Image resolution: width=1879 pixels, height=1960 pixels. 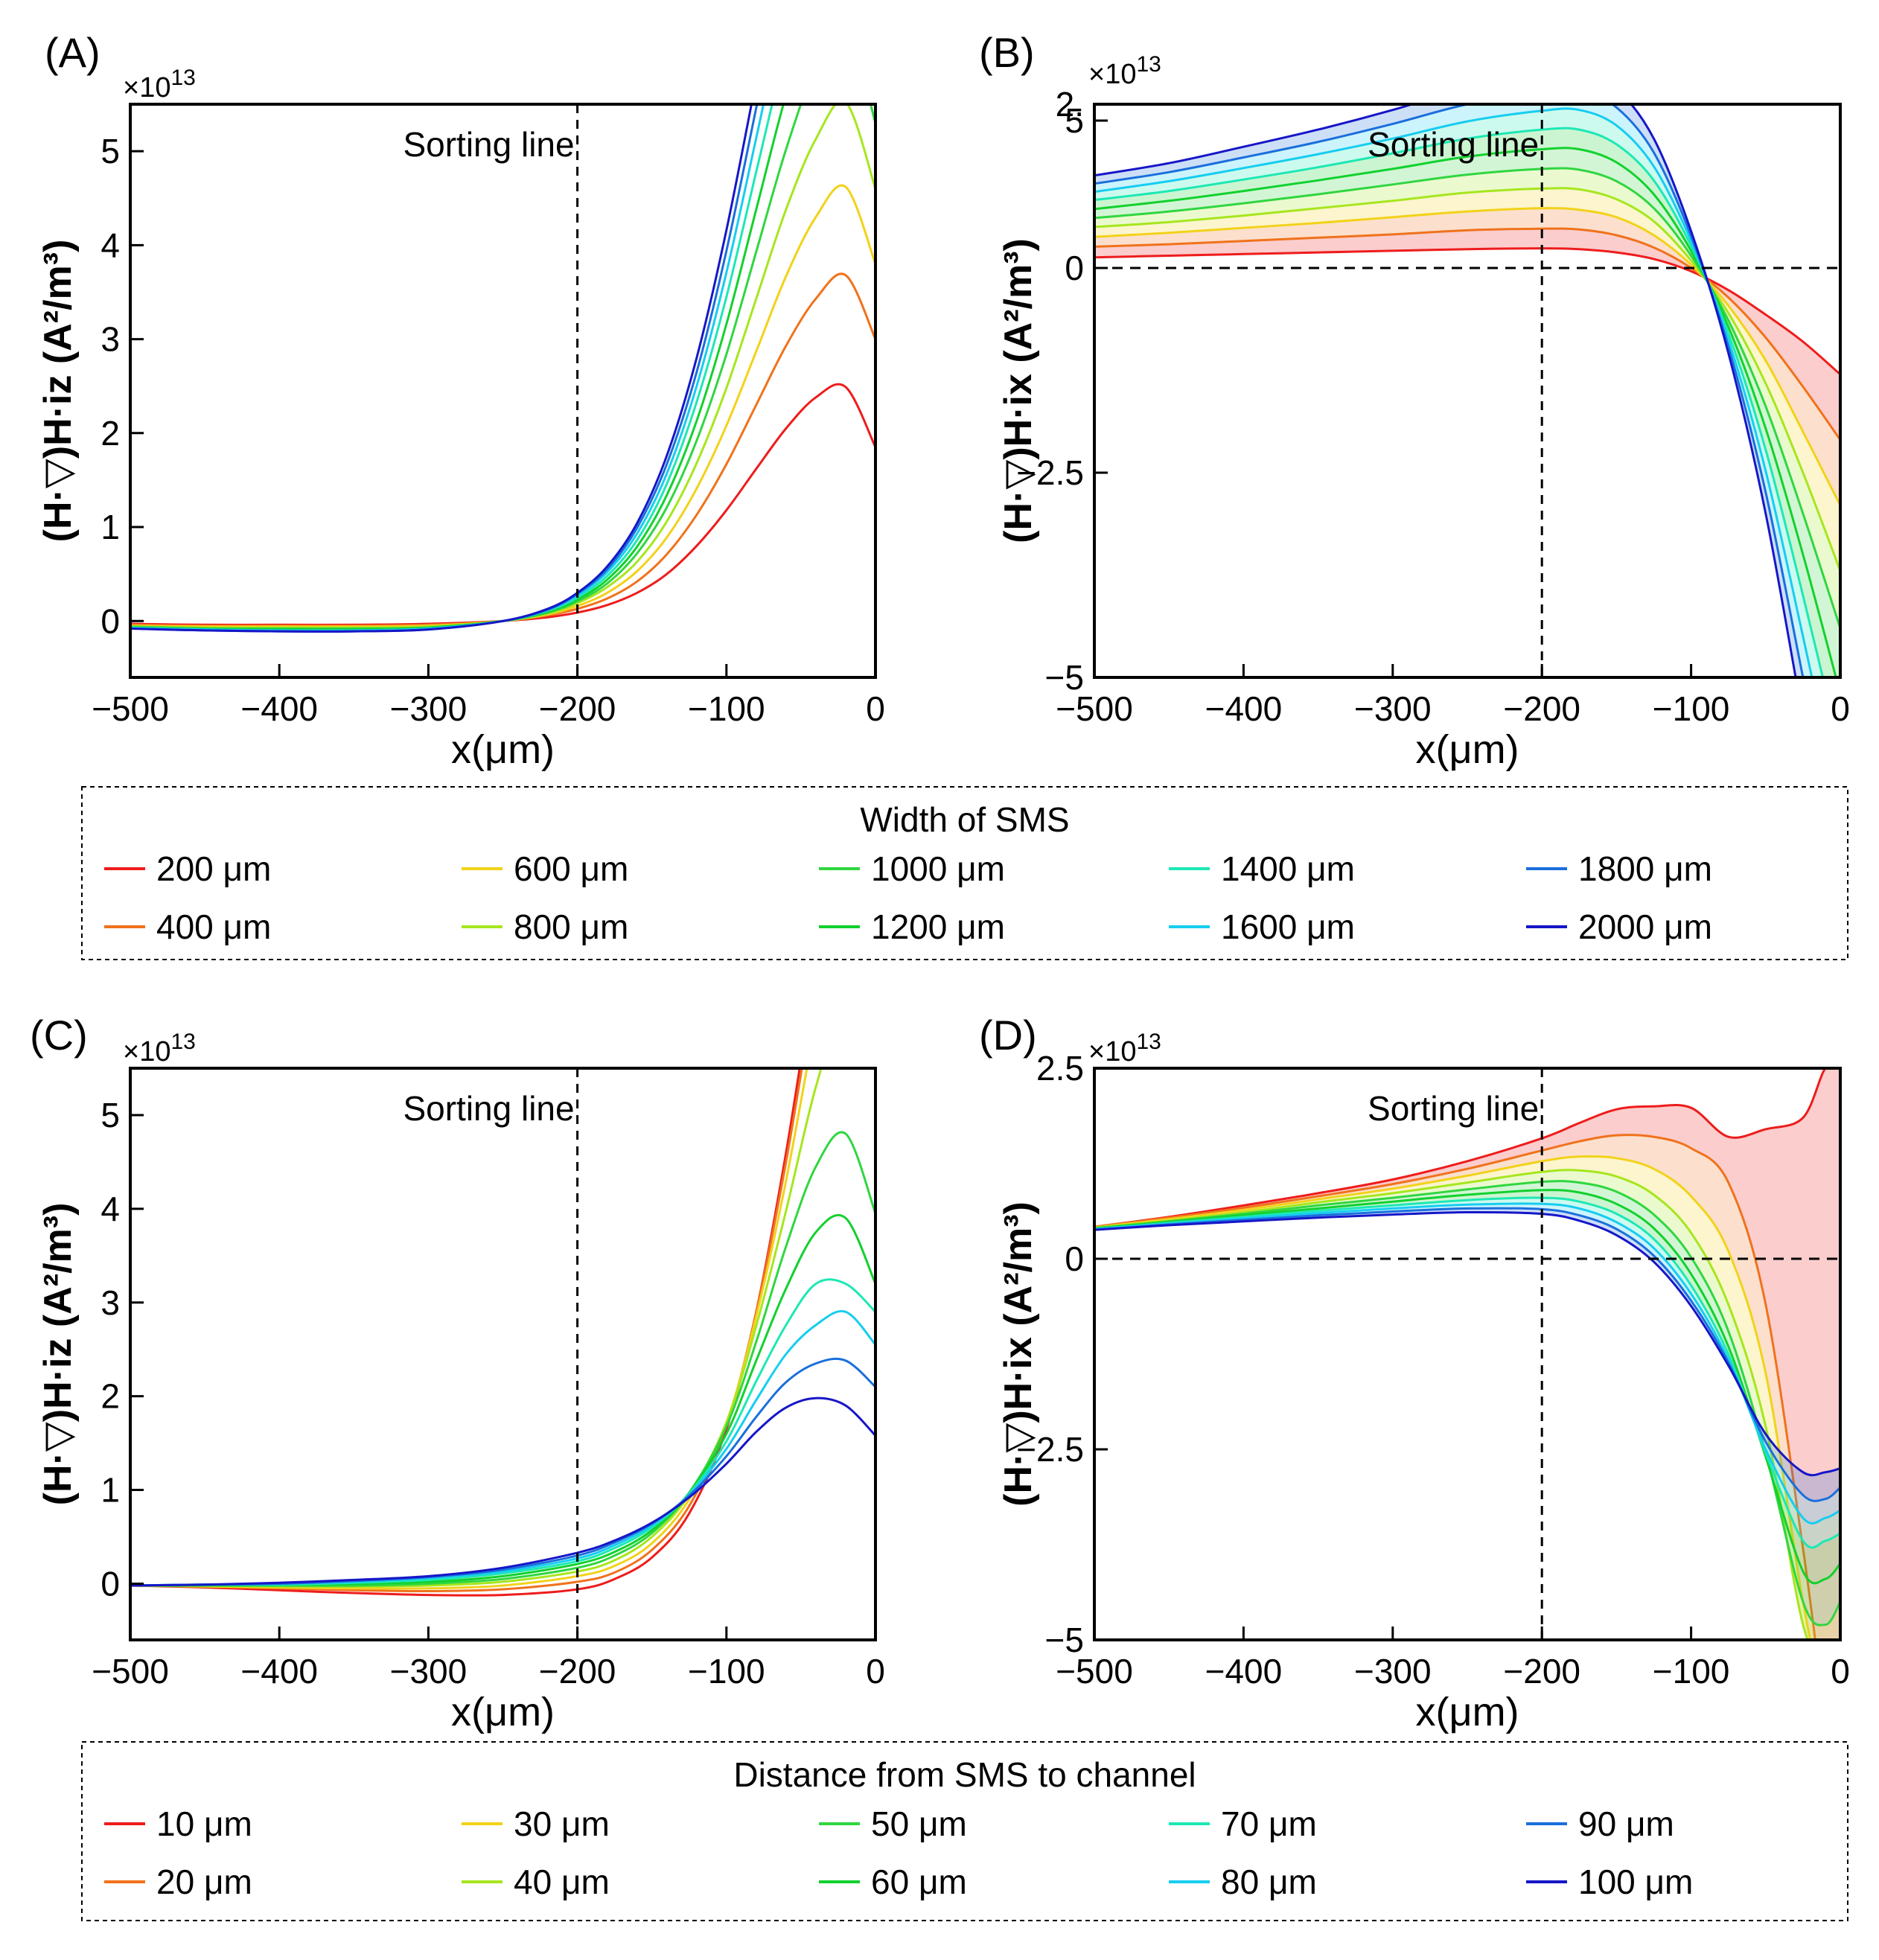 I want to click on y-tick-label: 2, so click(x=111, y=1396).